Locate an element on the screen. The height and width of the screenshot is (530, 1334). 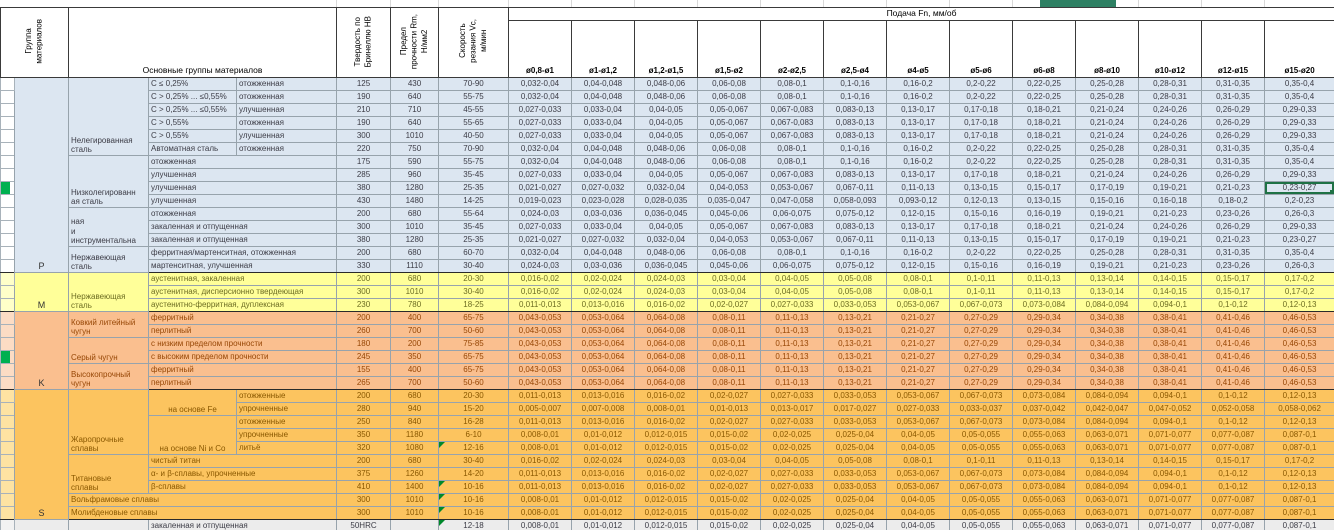
material-subgroup-label: на основе Fe is located at coordinates (192, 402).